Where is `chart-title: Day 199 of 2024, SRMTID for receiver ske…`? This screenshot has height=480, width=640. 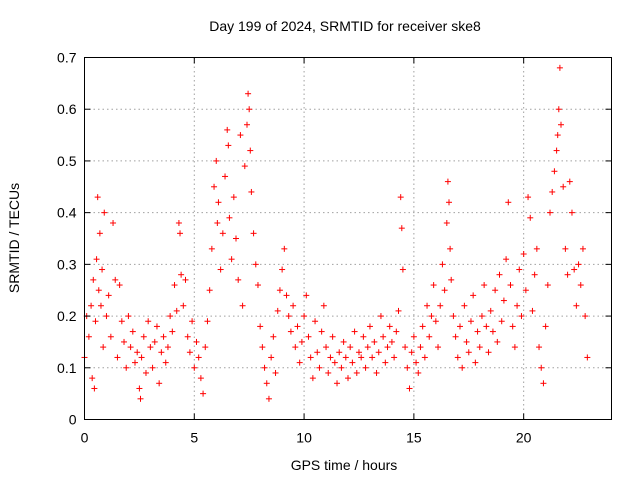 chart-title: Day 199 of 2024, SRMTID for receiver ske… is located at coordinates (345, 26).